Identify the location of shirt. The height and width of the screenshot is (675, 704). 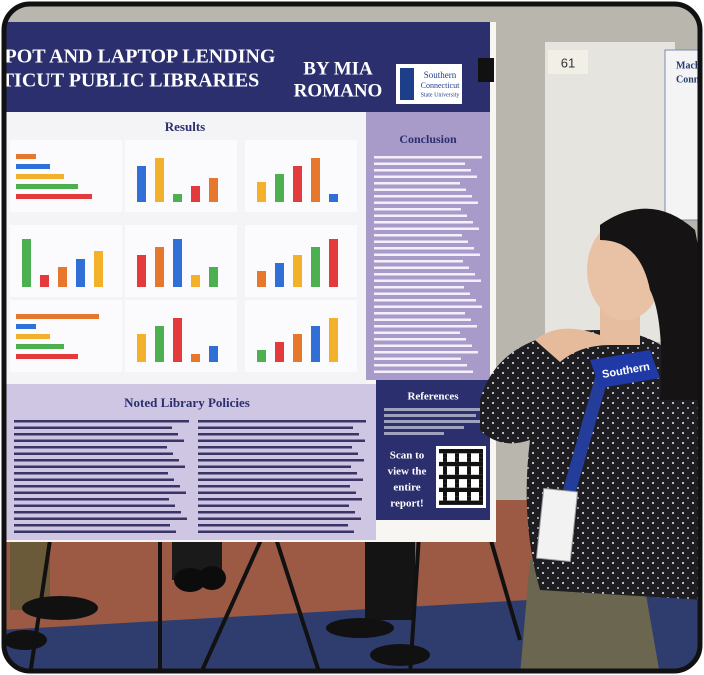
(590, 465).